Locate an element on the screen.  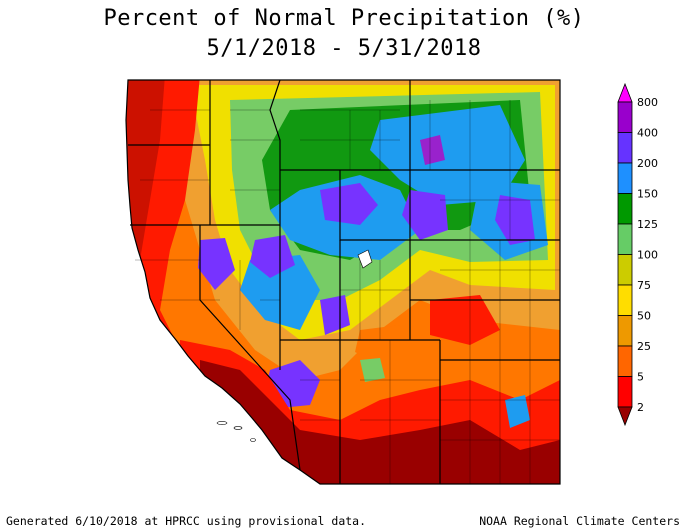
legend-label: 25 is located at coordinates (644, 346).